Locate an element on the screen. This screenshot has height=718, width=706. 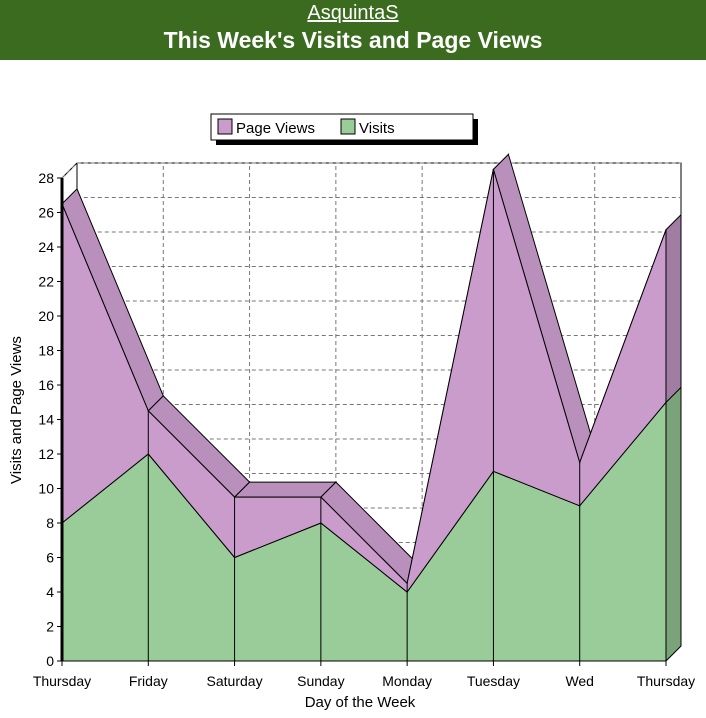
page-title: This Week's Visits and Page Views is located at coordinates (353, 40).